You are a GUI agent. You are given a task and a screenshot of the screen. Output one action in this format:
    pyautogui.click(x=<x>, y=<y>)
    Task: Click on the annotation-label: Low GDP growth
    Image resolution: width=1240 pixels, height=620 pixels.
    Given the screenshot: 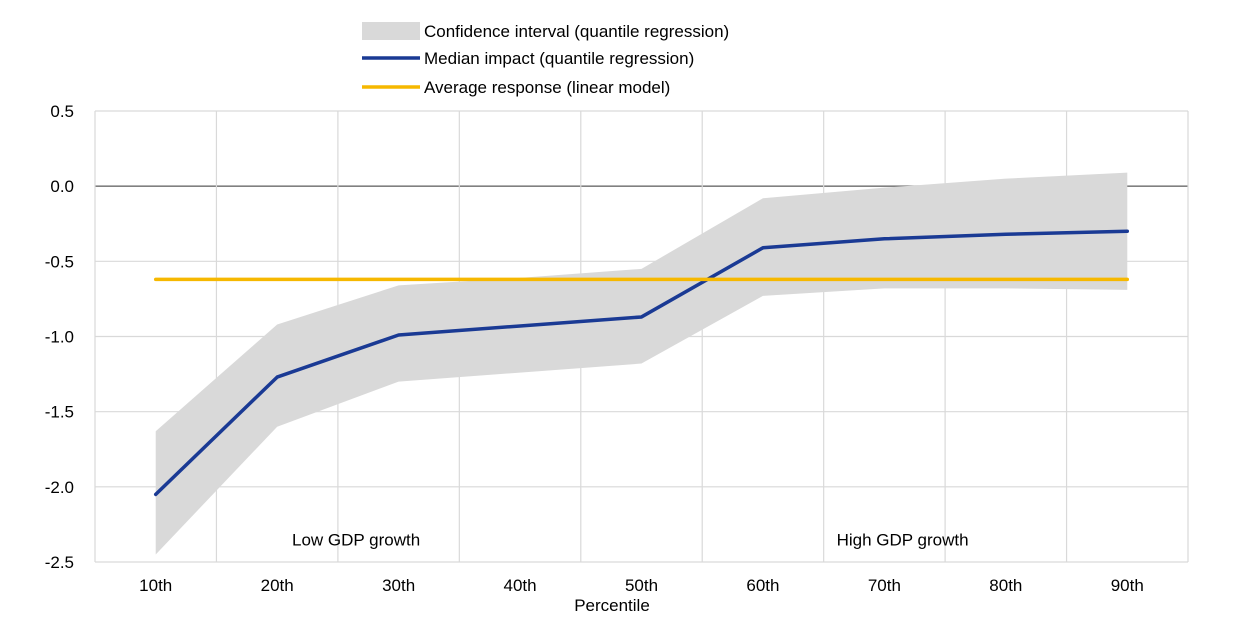 What is the action you would take?
    pyautogui.click(x=356, y=539)
    